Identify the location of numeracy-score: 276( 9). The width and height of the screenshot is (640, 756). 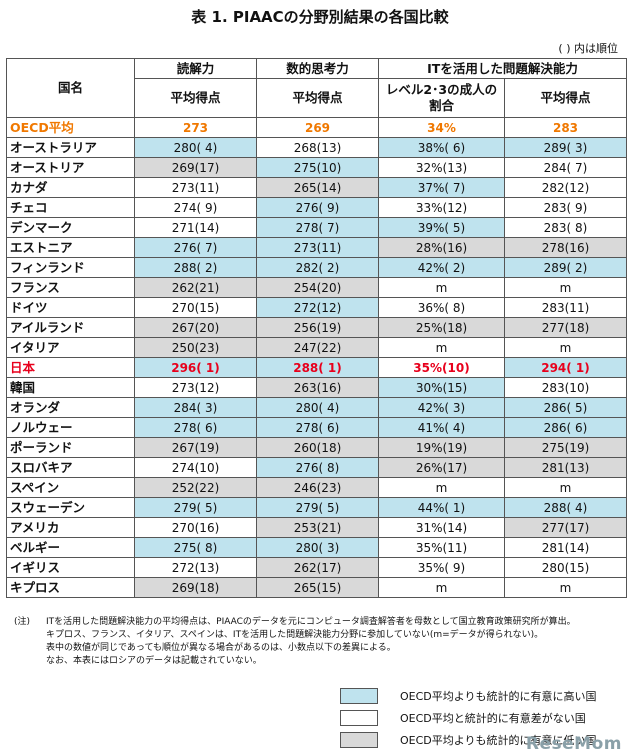
(317, 207).